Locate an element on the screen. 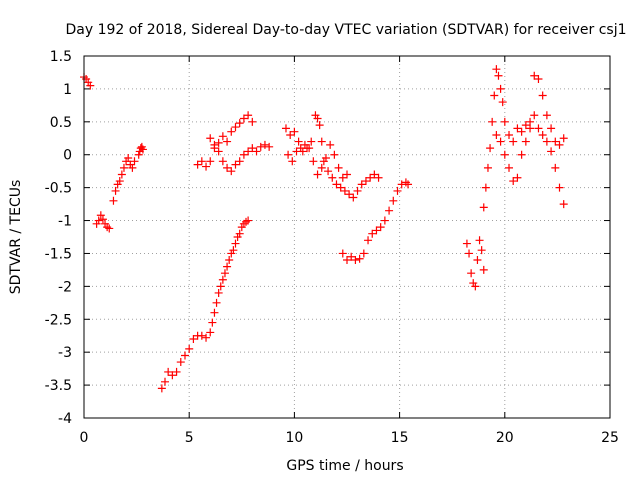 This screenshot has width=640, height=480. y-tick-label: 1.5 is located at coordinates (61, 57).